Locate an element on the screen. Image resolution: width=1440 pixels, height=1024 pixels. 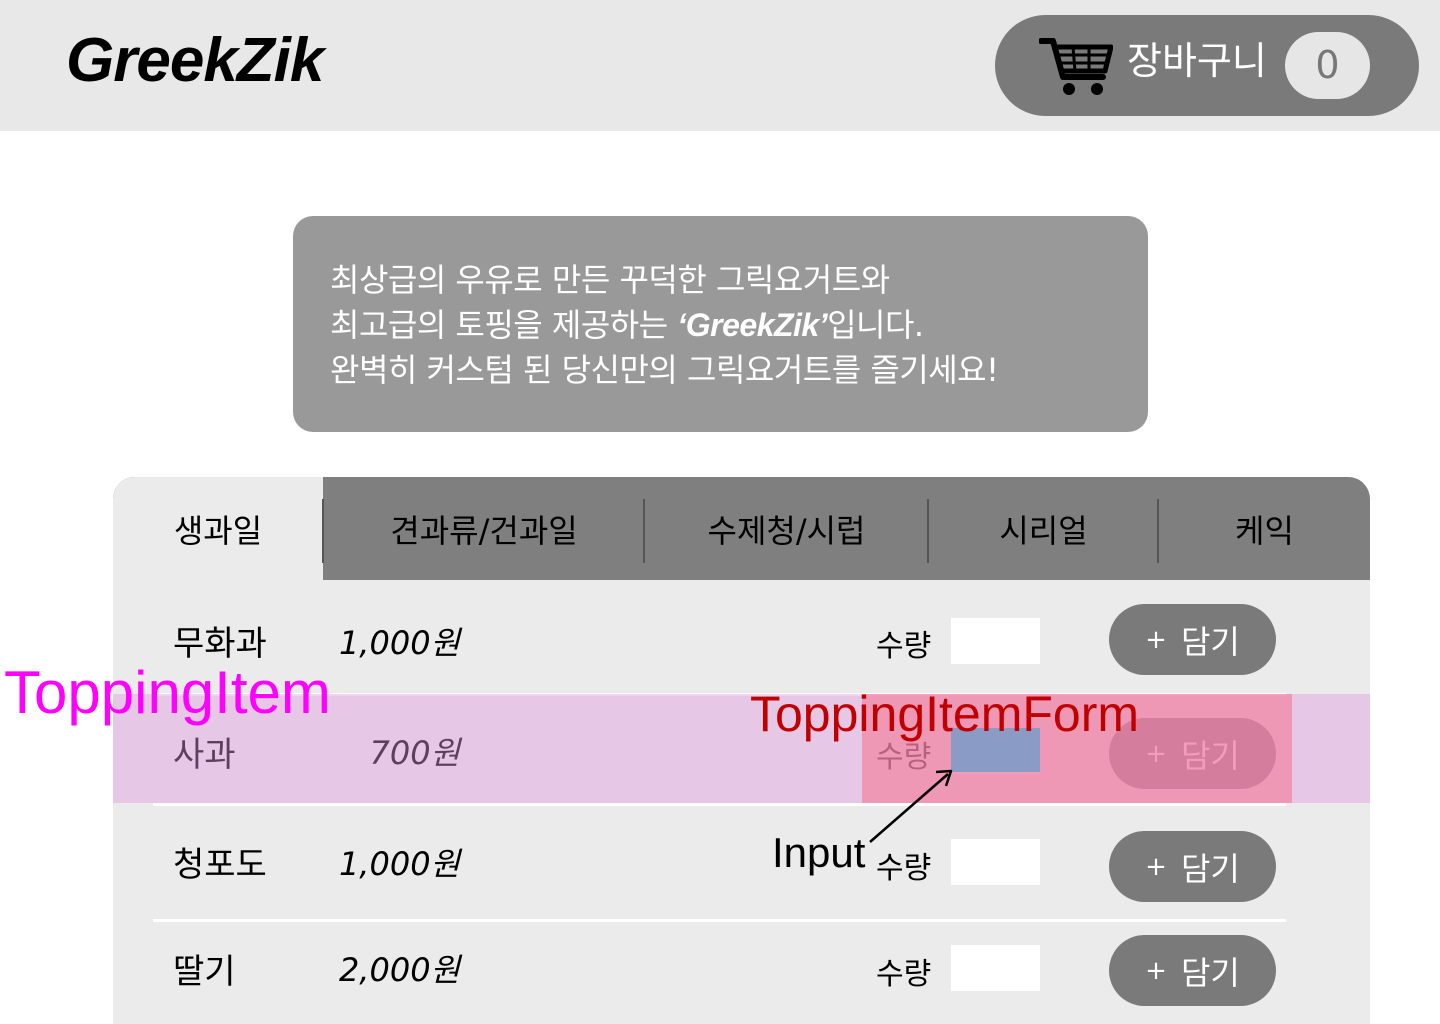
intro-line-2-prefix: 최고급의 토핑을 제공하는 is located at coordinates (504, 325).